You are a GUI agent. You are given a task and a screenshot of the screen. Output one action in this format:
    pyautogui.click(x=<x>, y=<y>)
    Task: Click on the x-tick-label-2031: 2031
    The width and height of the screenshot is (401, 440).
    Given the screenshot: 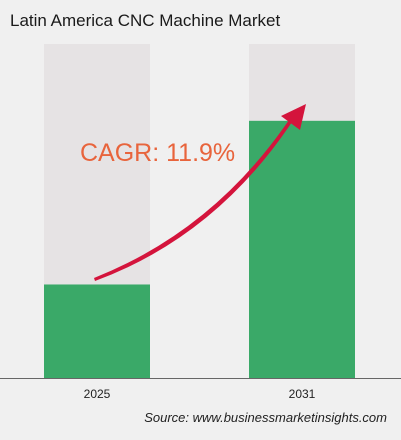 What is the action you would take?
    pyautogui.click(x=302, y=394)
    